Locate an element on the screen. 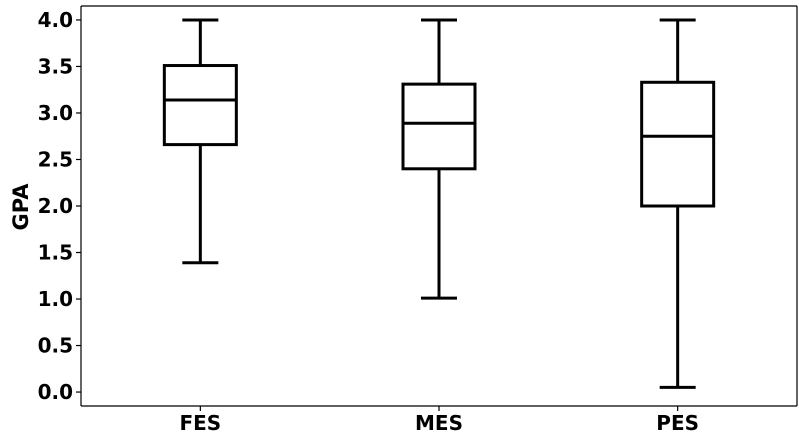  box-pes is located at coordinates (678, 203).